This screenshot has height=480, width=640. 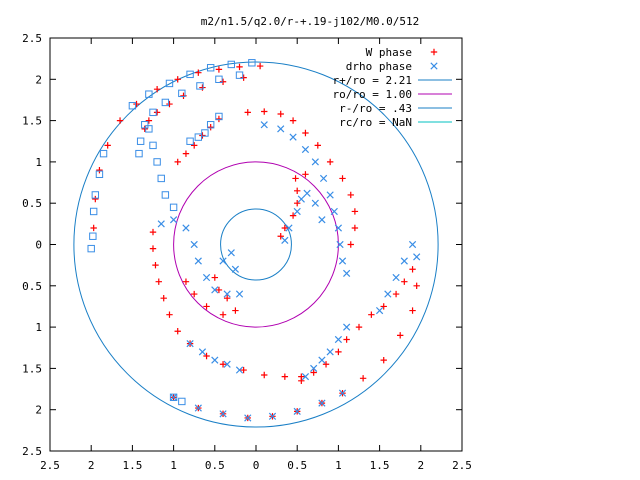 What do you see at coordinates (372, 80) in the screenshot?
I see `legend-label: r+/ro = 2.21` at bounding box center [372, 80].